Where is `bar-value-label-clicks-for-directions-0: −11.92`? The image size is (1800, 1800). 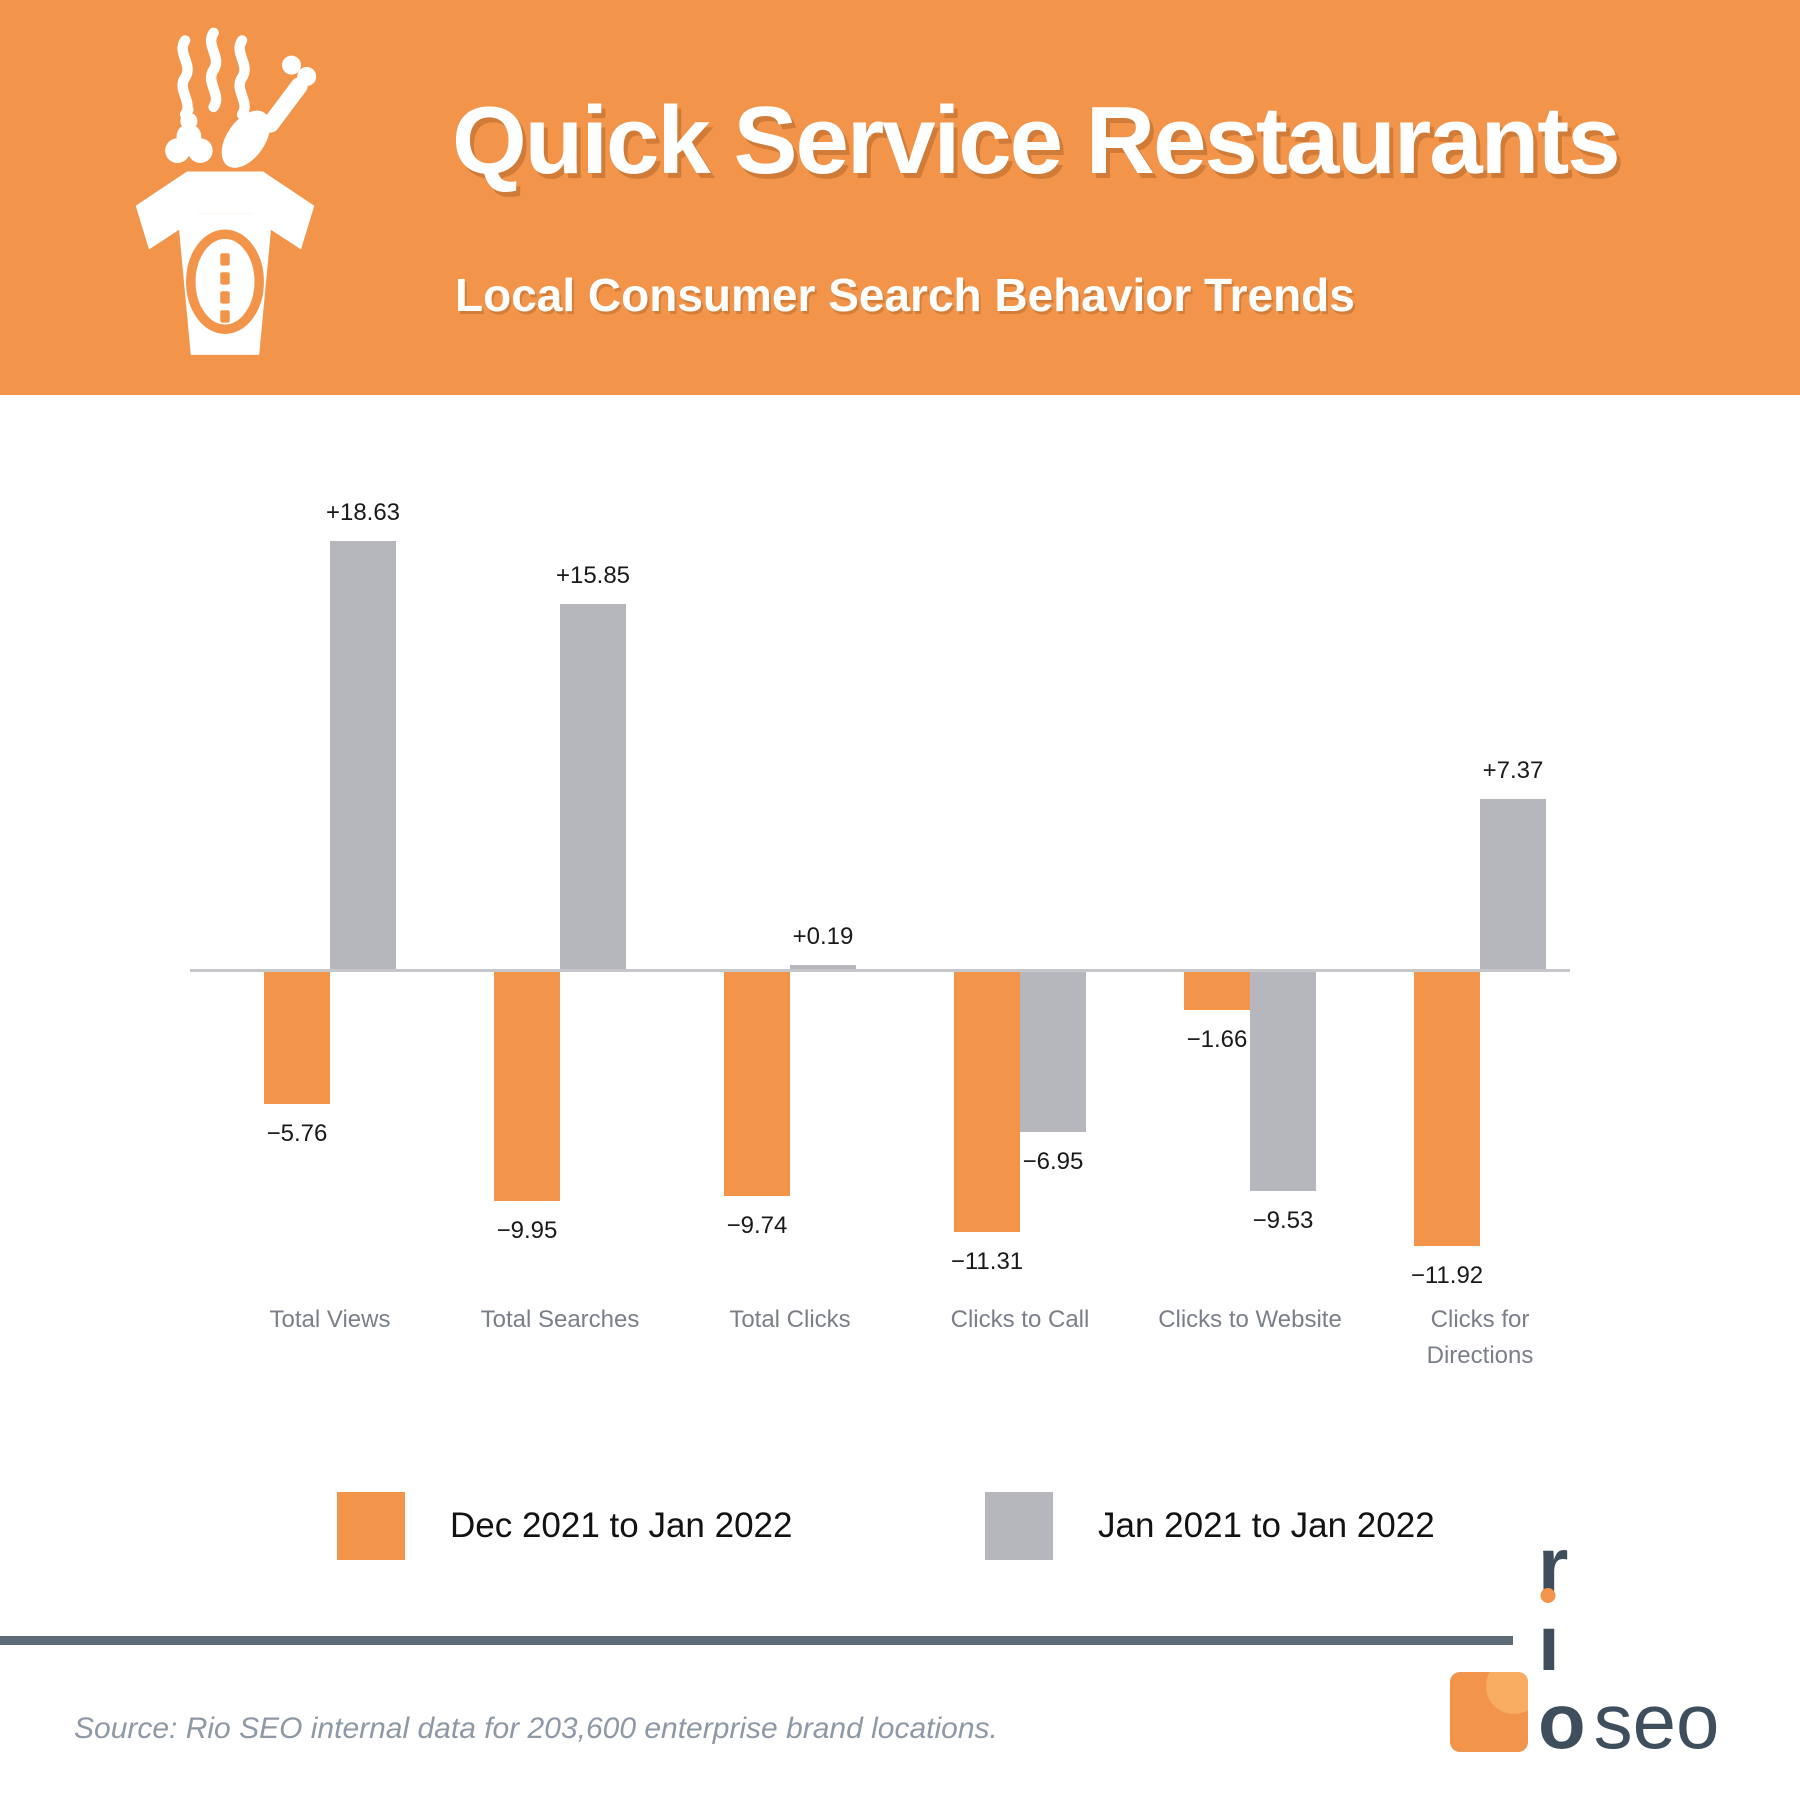
bar-value-label-clicks-for-directions-0: −11.92 is located at coordinates (1447, 1276).